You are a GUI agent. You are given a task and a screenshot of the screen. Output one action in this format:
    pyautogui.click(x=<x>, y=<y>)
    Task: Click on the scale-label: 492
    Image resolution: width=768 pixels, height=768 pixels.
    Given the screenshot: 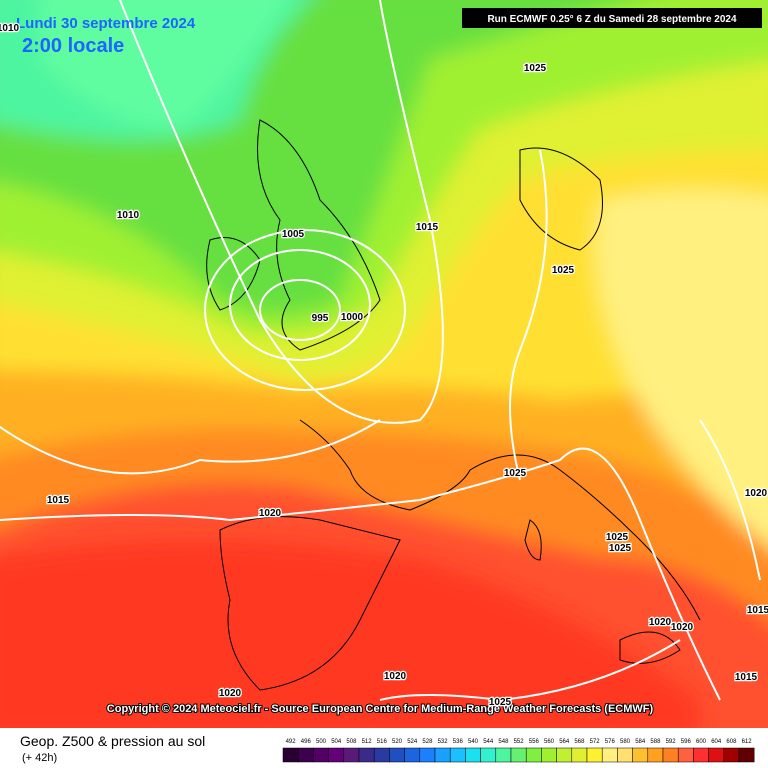 What is the action you would take?
    pyautogui.click(x=291, y=742)
    